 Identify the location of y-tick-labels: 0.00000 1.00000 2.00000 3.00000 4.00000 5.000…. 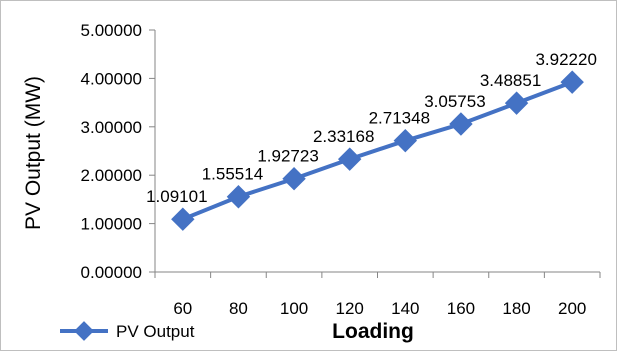
(111, 151).